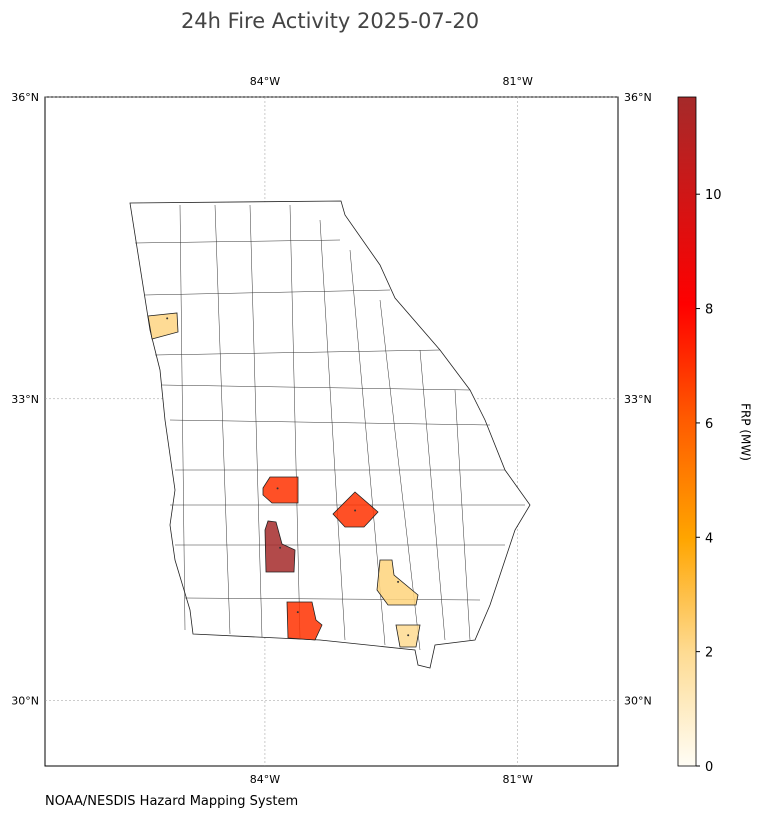 The width and height of the screenshot is (760, 822). What do you see at coordinates (746, 432) in the screenshot?
I see `colorbar-label: FRP (MW)` at bounding box center [746, 432].